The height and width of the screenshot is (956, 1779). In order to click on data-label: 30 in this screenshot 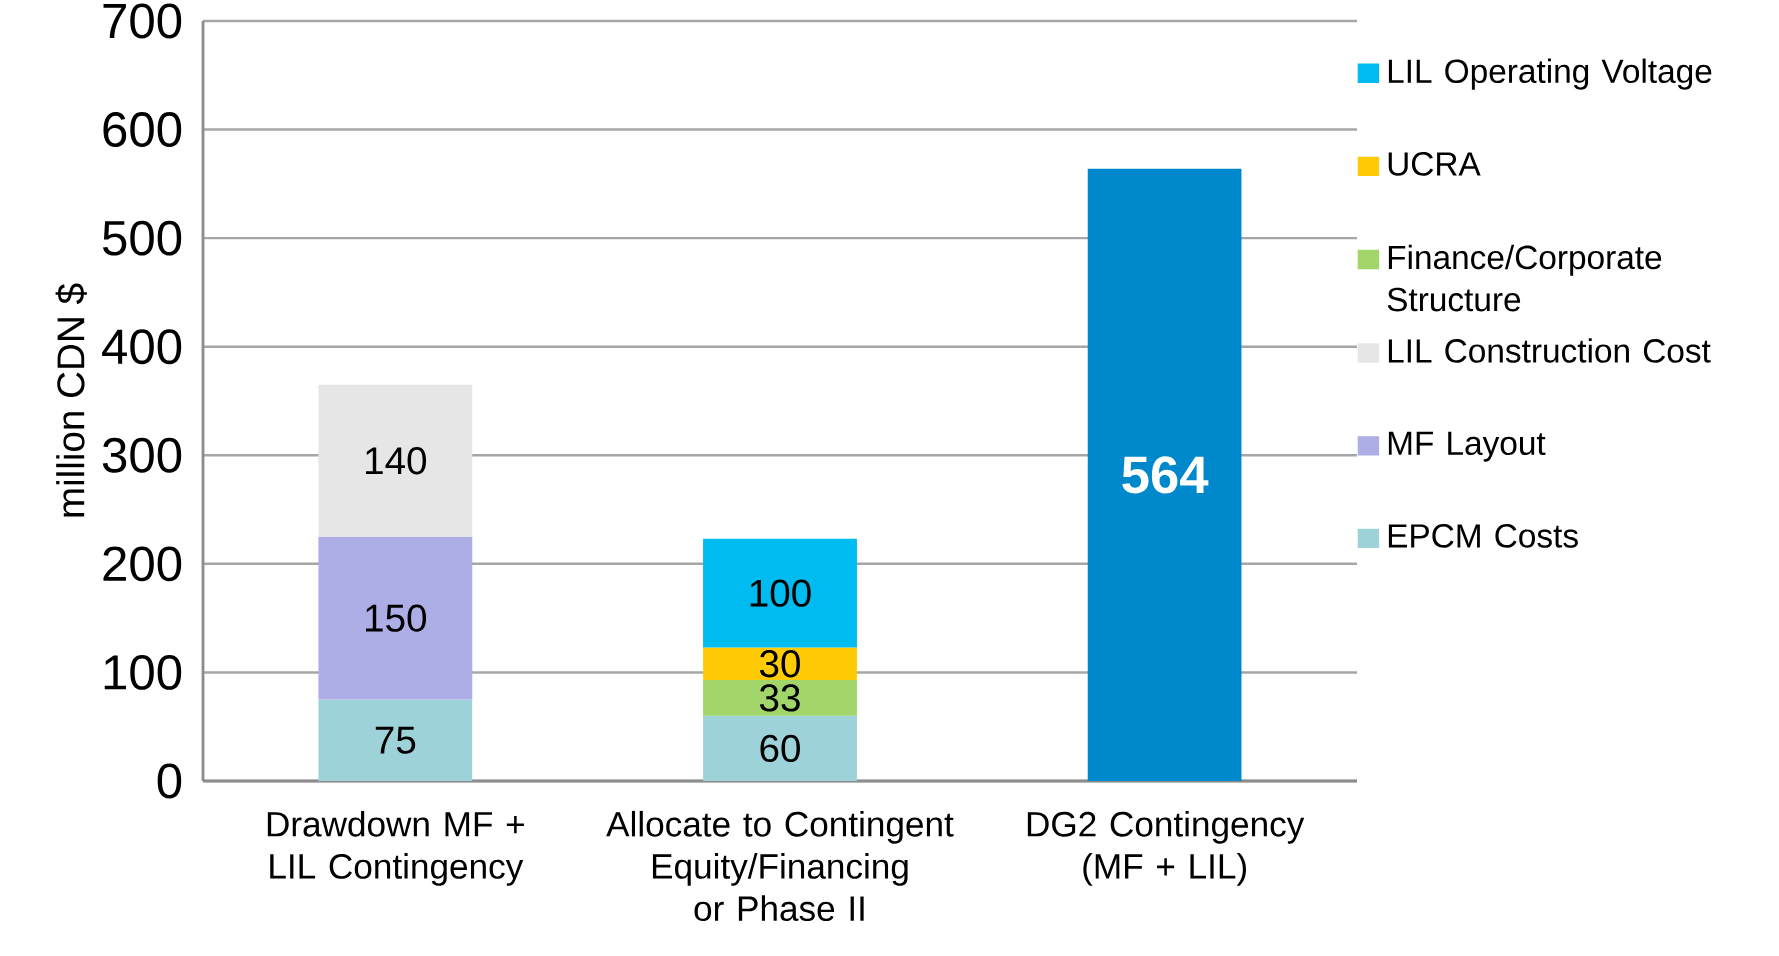, I will do `click(779, 664)`.